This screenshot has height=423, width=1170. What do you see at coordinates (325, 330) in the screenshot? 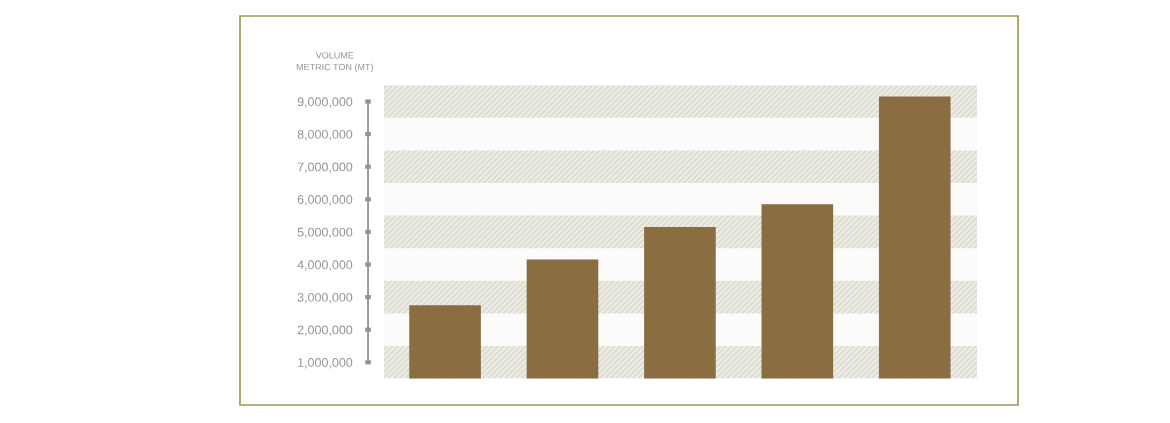
I see `y-tick-label: 2,000,000` at bounding box center [325, 330].